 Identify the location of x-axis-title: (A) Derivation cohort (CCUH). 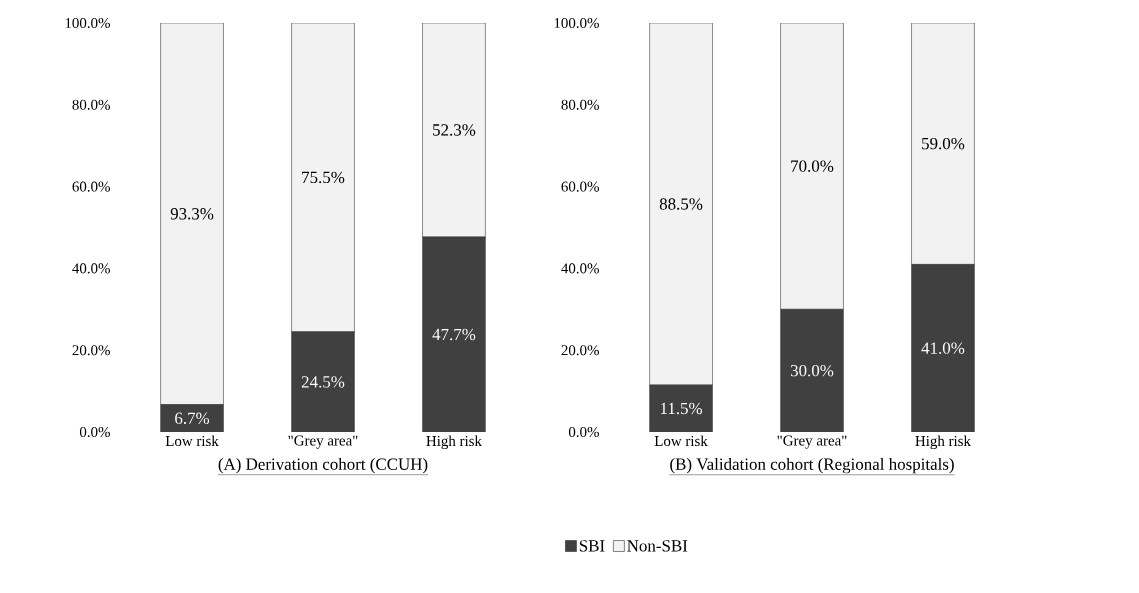
(323, 465).